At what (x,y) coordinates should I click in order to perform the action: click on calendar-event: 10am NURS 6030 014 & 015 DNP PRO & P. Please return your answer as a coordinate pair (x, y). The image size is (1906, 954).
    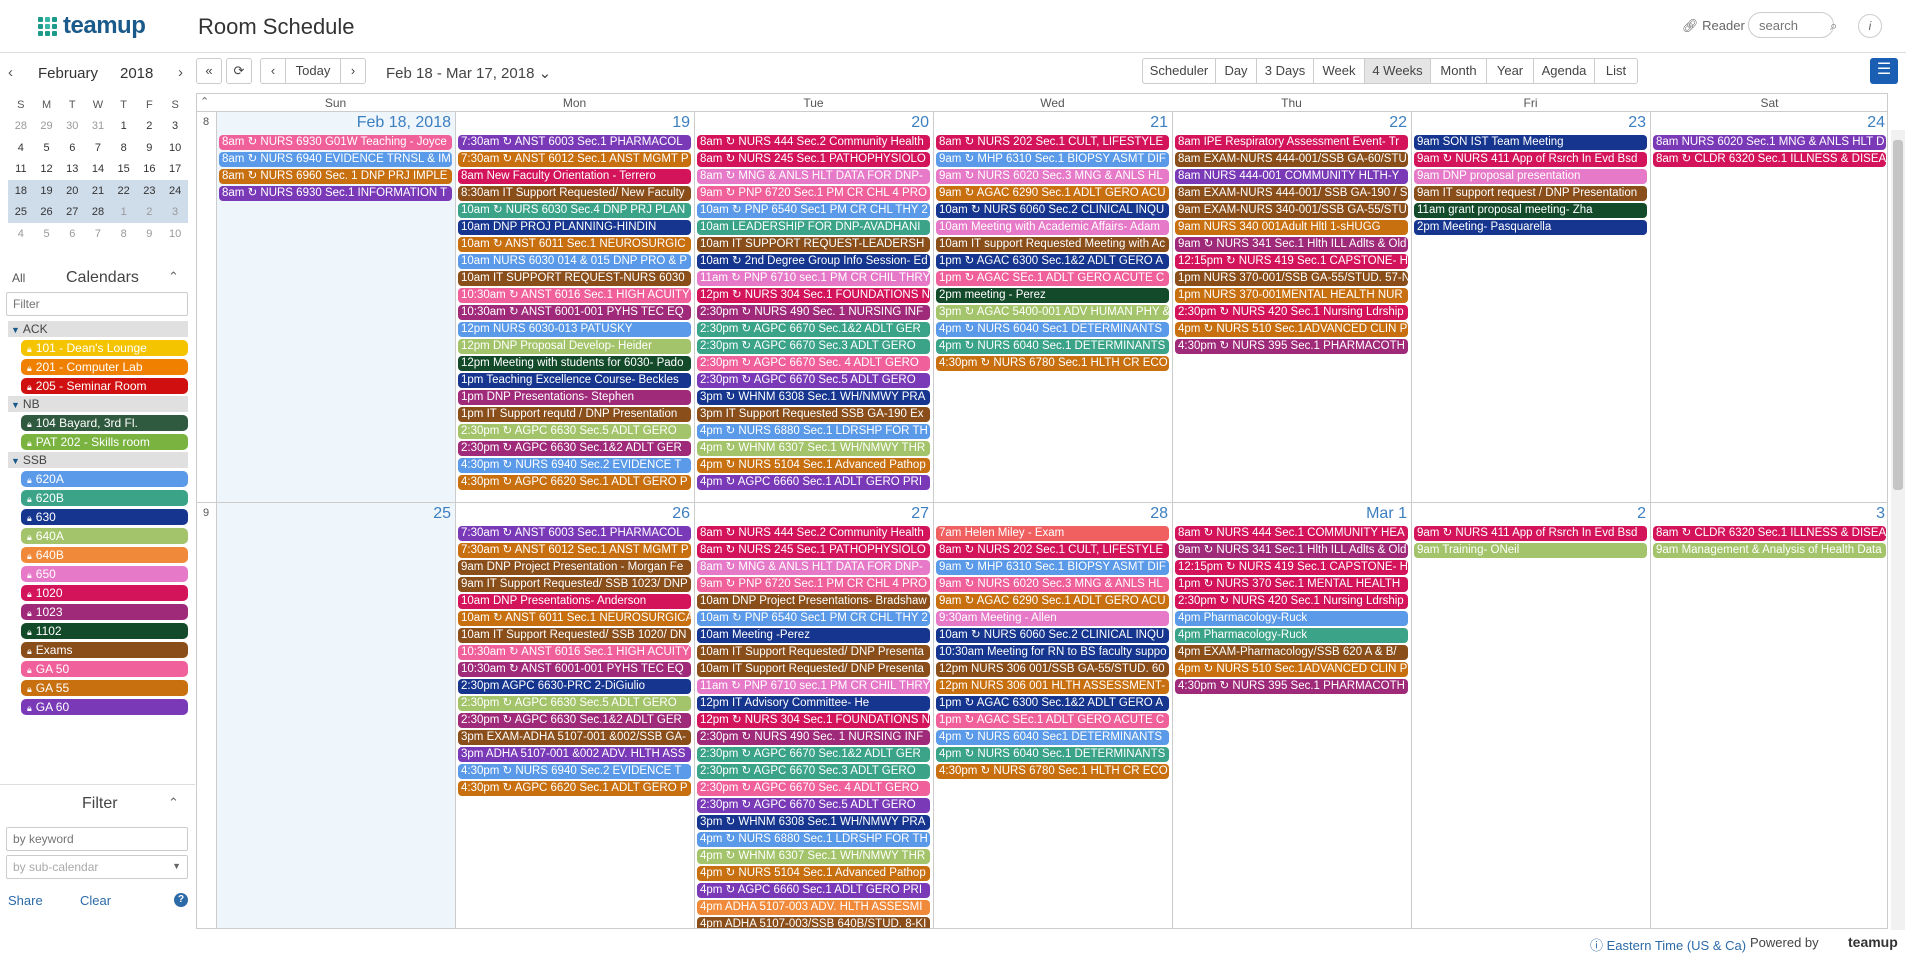
    Looking at the image, I should click on (574, 261).